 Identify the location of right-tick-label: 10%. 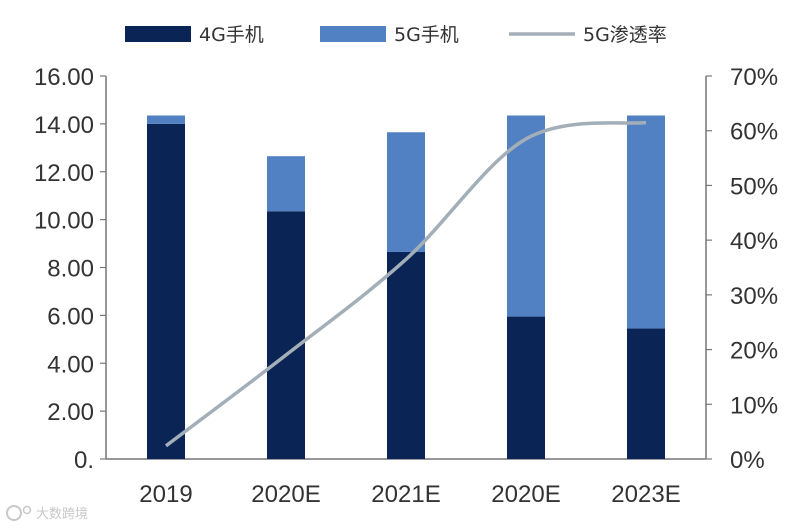
(754, 405).